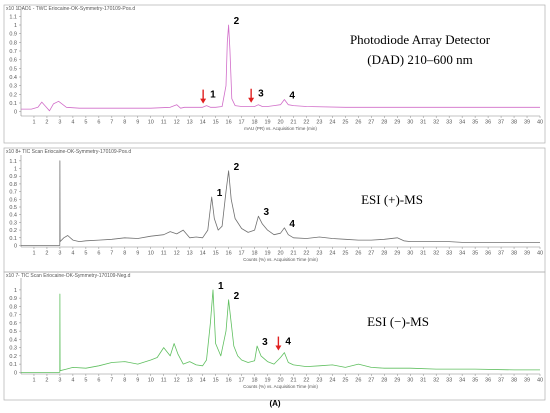  Describe the element at coordinates (98, 381) in the screenshot. I see `x-tick-label: 6` at that location.